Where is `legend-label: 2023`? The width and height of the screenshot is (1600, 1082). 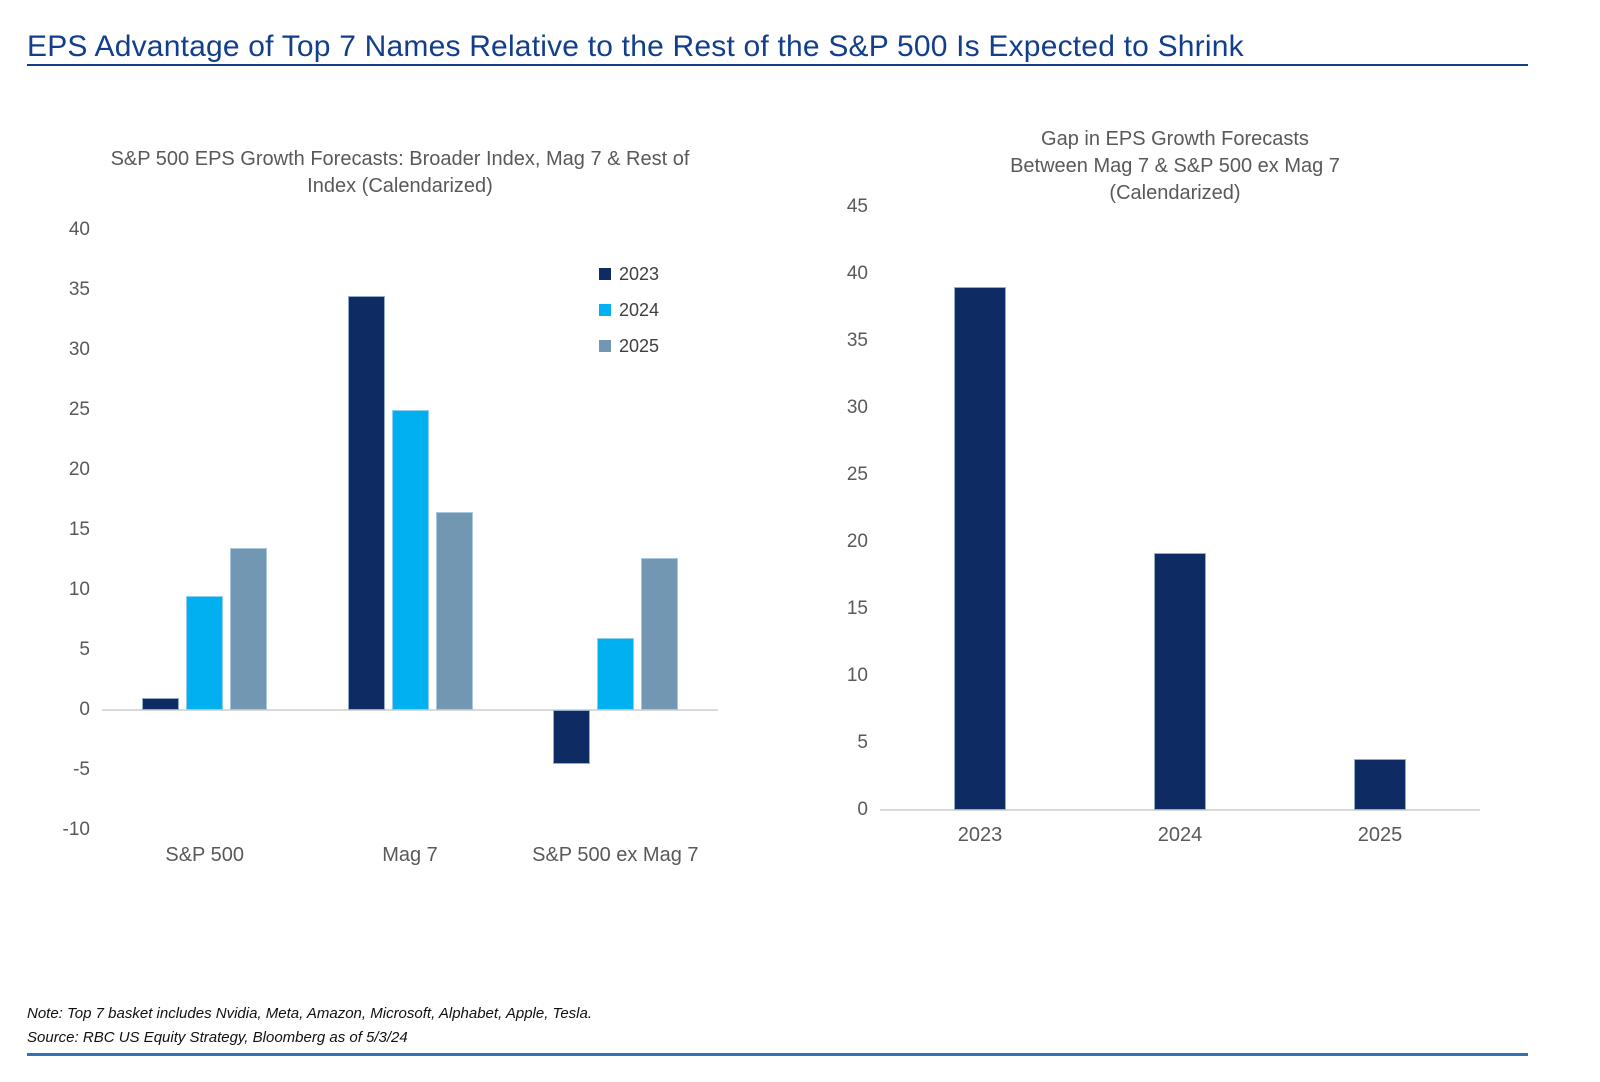
legend-label: 2023 is located at coordinates (639, 273).